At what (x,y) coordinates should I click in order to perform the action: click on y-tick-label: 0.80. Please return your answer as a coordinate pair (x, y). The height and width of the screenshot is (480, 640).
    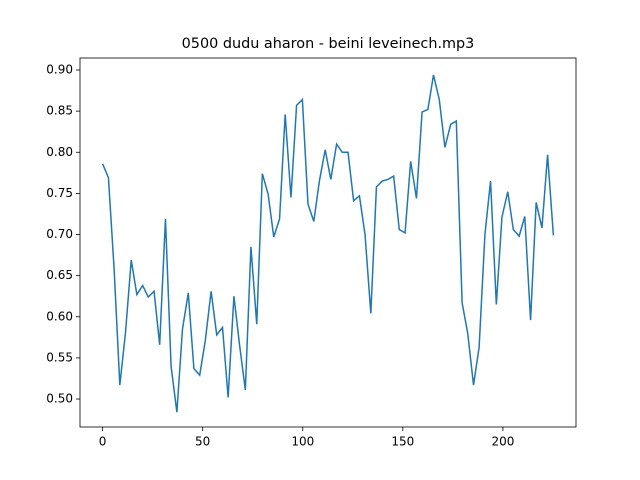
    Looking at the image, I should click on (59, 152).